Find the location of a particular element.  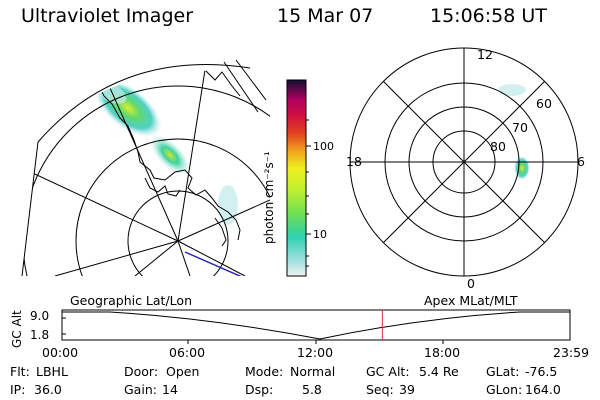

glat-value: -76.5 is located at coordinates (541, 371).